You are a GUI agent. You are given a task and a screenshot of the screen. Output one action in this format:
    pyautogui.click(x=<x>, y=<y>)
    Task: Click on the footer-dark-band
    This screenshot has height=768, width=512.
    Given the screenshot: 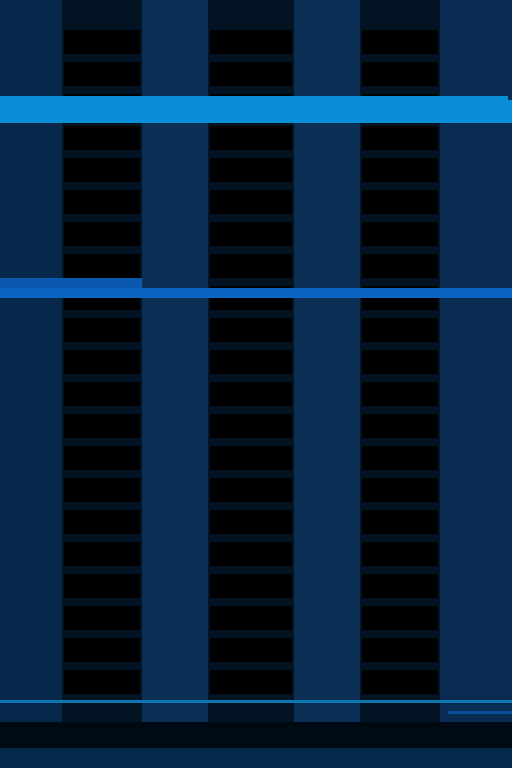 What is the action you would take?
    pyautogui.click(x=256, y=735)
    